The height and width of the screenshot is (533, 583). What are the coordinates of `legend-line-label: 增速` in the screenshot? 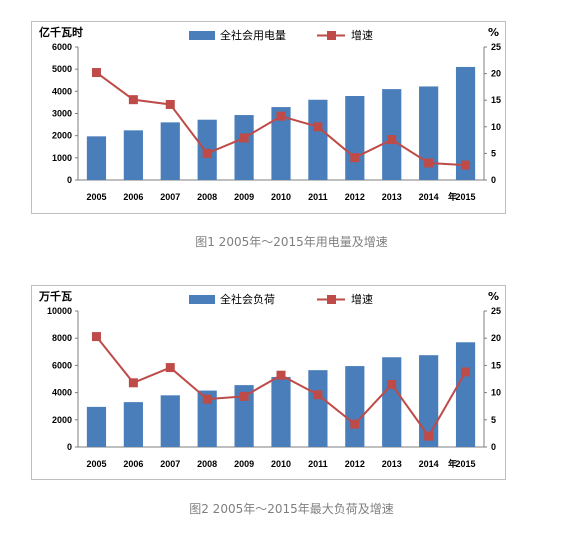 It's located at (362, 299).